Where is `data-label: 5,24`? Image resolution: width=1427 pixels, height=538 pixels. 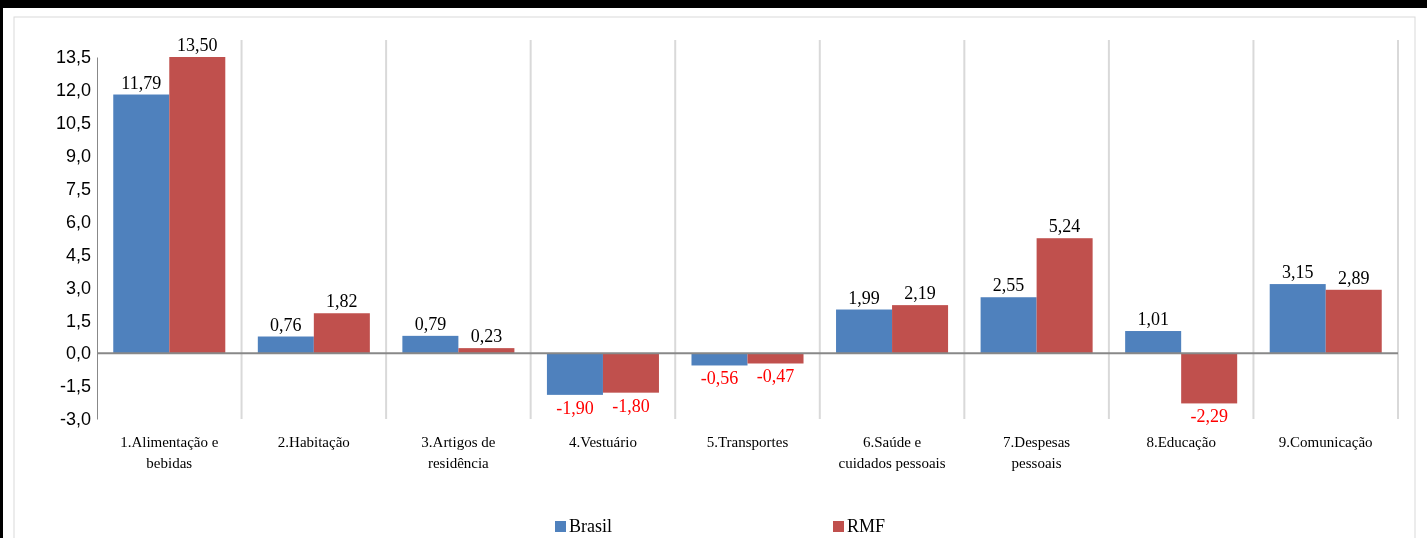 data-label: 5,24 is located at coordinates (1064, 226).